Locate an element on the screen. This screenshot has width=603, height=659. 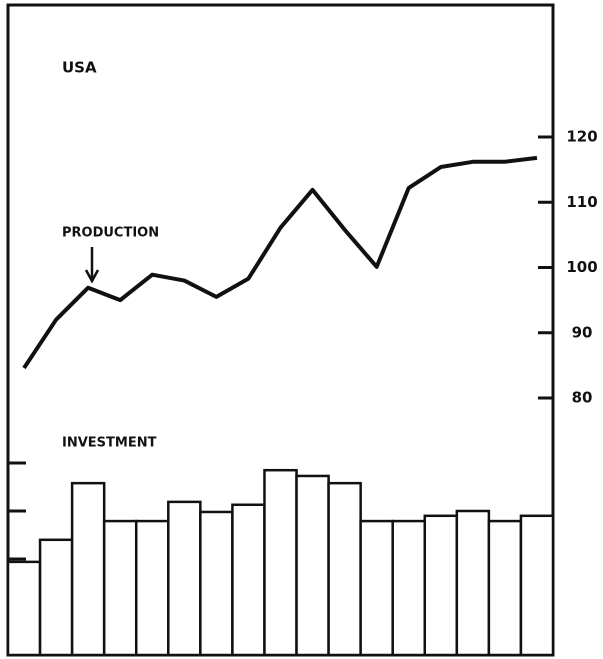
y-tick-label: 90 is located at coordinates (582, 332).